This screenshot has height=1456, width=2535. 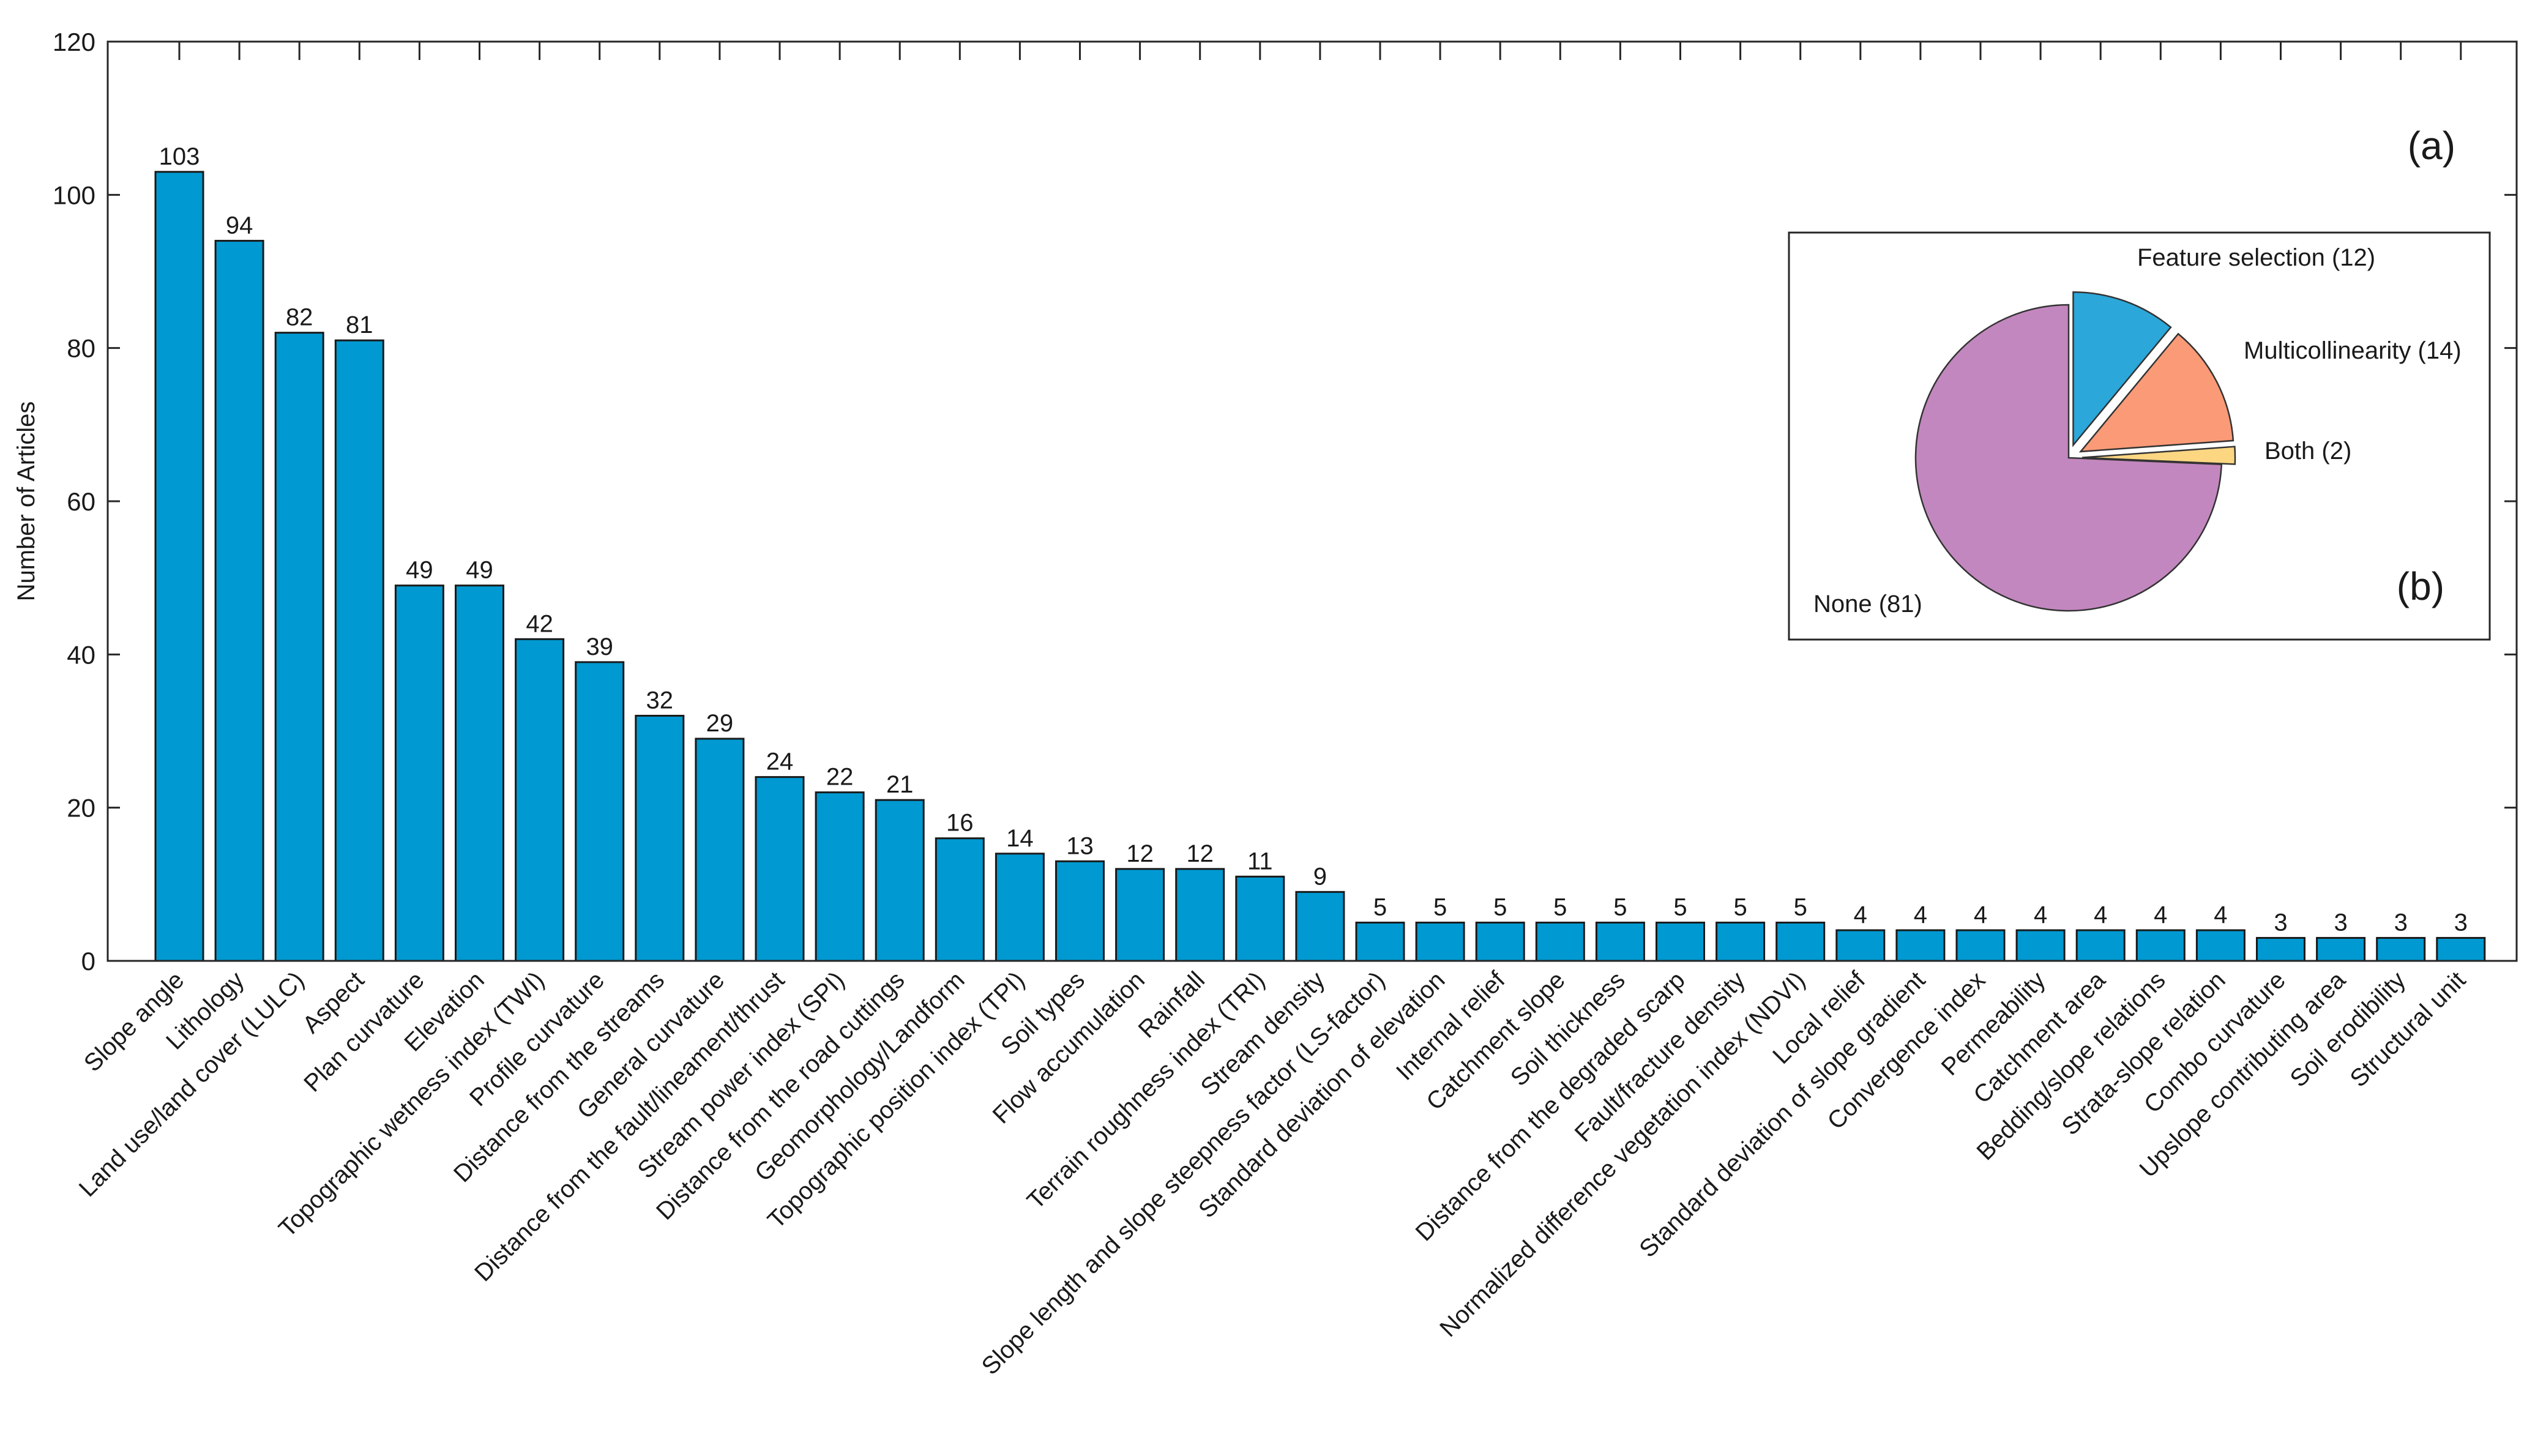 I want to click on bar-convergence-index, so click(x=1980, y=945).